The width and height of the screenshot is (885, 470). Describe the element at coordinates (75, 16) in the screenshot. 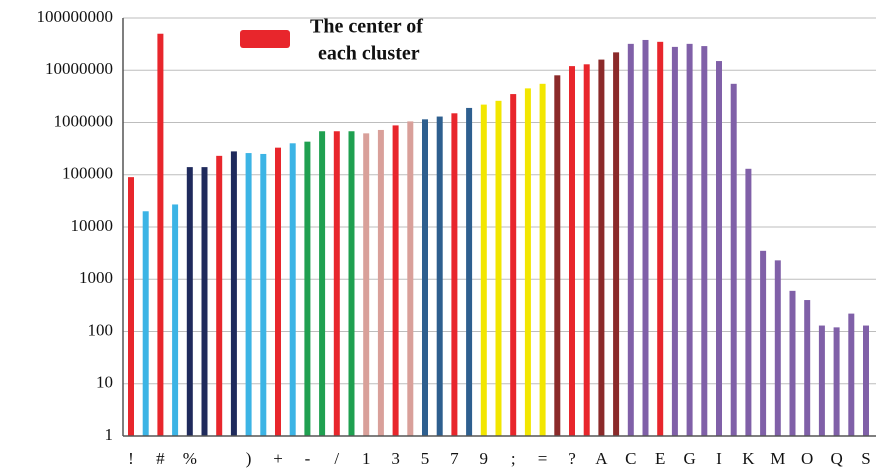

I see `y-tick-label: 100000000` at that location.